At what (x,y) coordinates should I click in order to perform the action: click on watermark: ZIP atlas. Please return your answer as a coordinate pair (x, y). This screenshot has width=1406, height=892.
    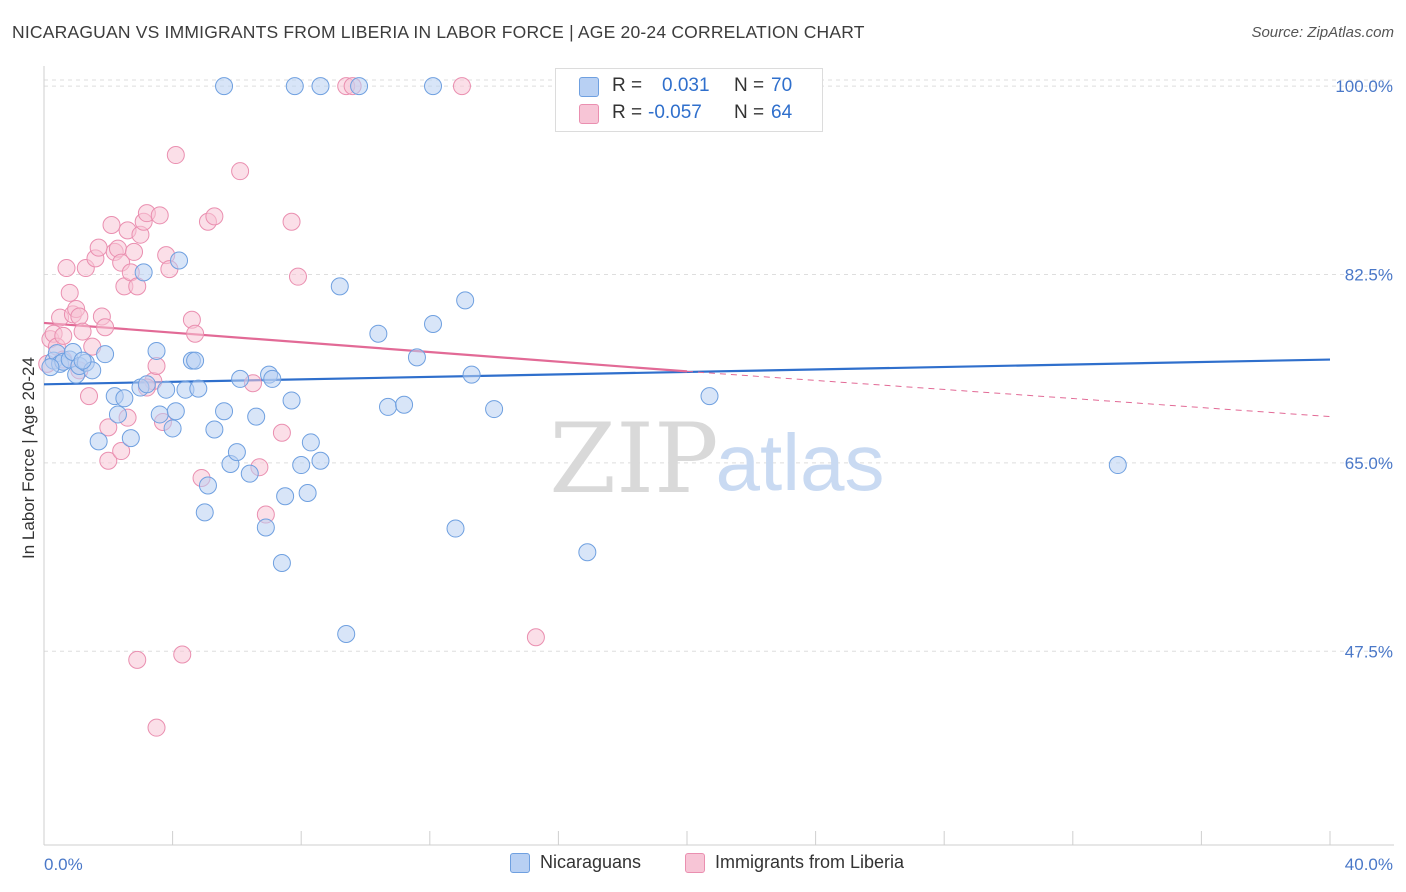
    Looking at the image, I should click on (716, 459).